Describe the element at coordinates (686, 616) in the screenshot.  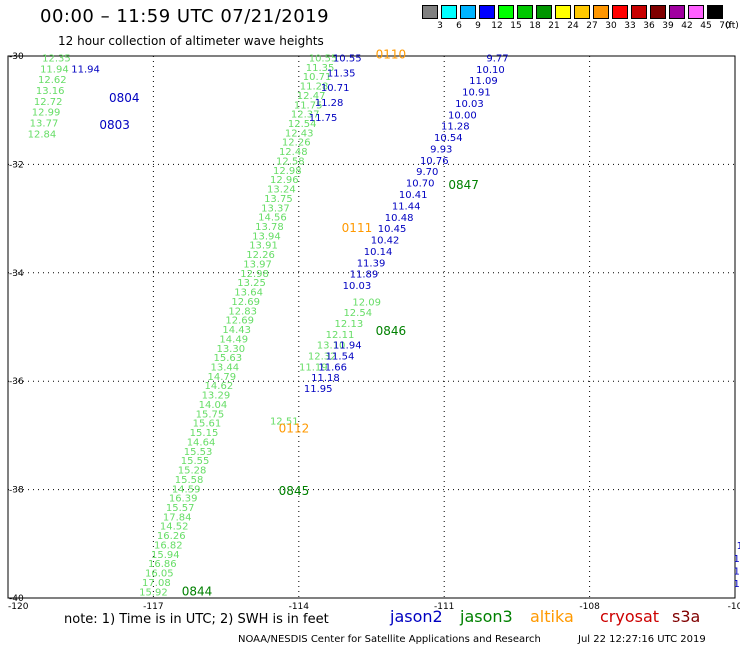
I see `satellite-label-s3a: s3a` at that location.